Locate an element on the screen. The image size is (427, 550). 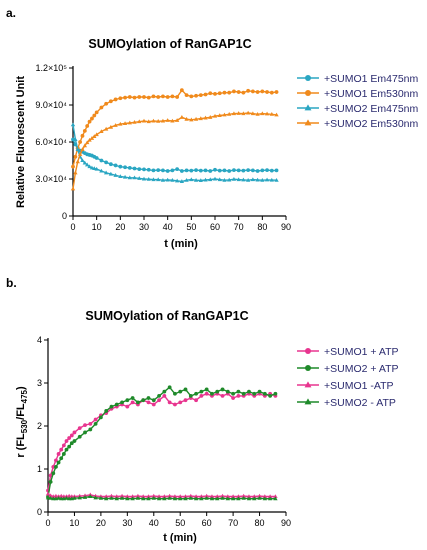
chart-a-x-tick-label: 40 is located at coordinates (168, 227).